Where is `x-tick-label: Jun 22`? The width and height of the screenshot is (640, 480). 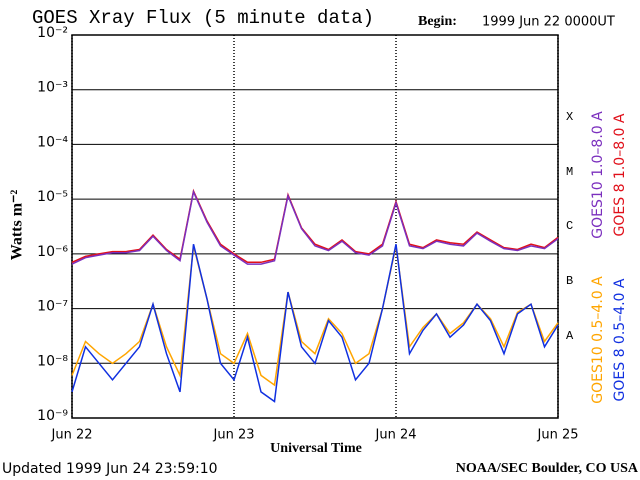
x-tick-label: Jun 22 is located at coordinates (72, 435).